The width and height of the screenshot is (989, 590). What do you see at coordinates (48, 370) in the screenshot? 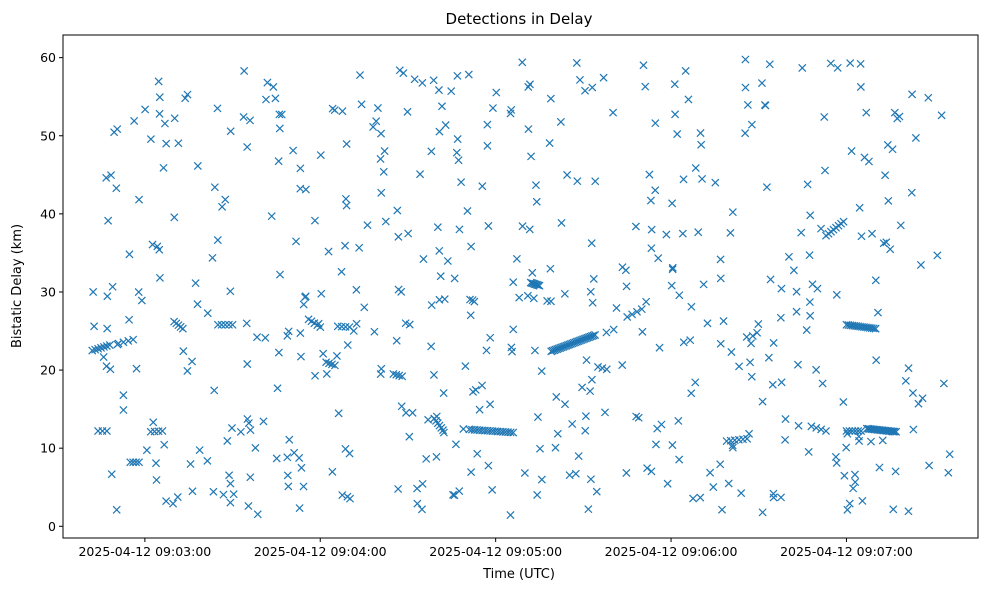
I see `y-tick-label: 20` at bounding box center [48, 370].